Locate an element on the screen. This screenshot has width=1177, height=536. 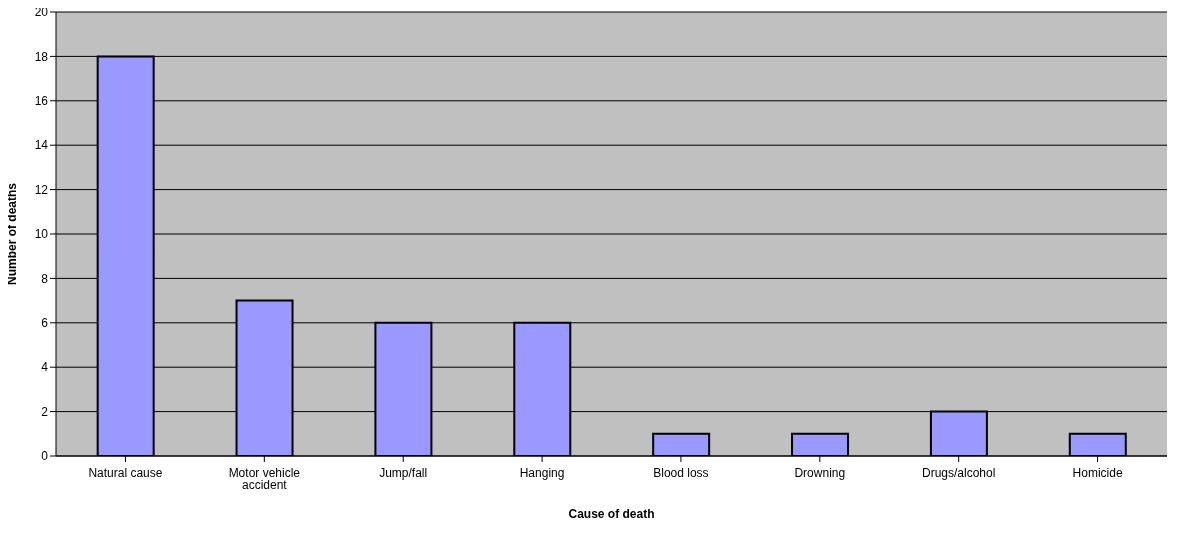
y-tick-label: 4 is located at coordinates (45, 367).